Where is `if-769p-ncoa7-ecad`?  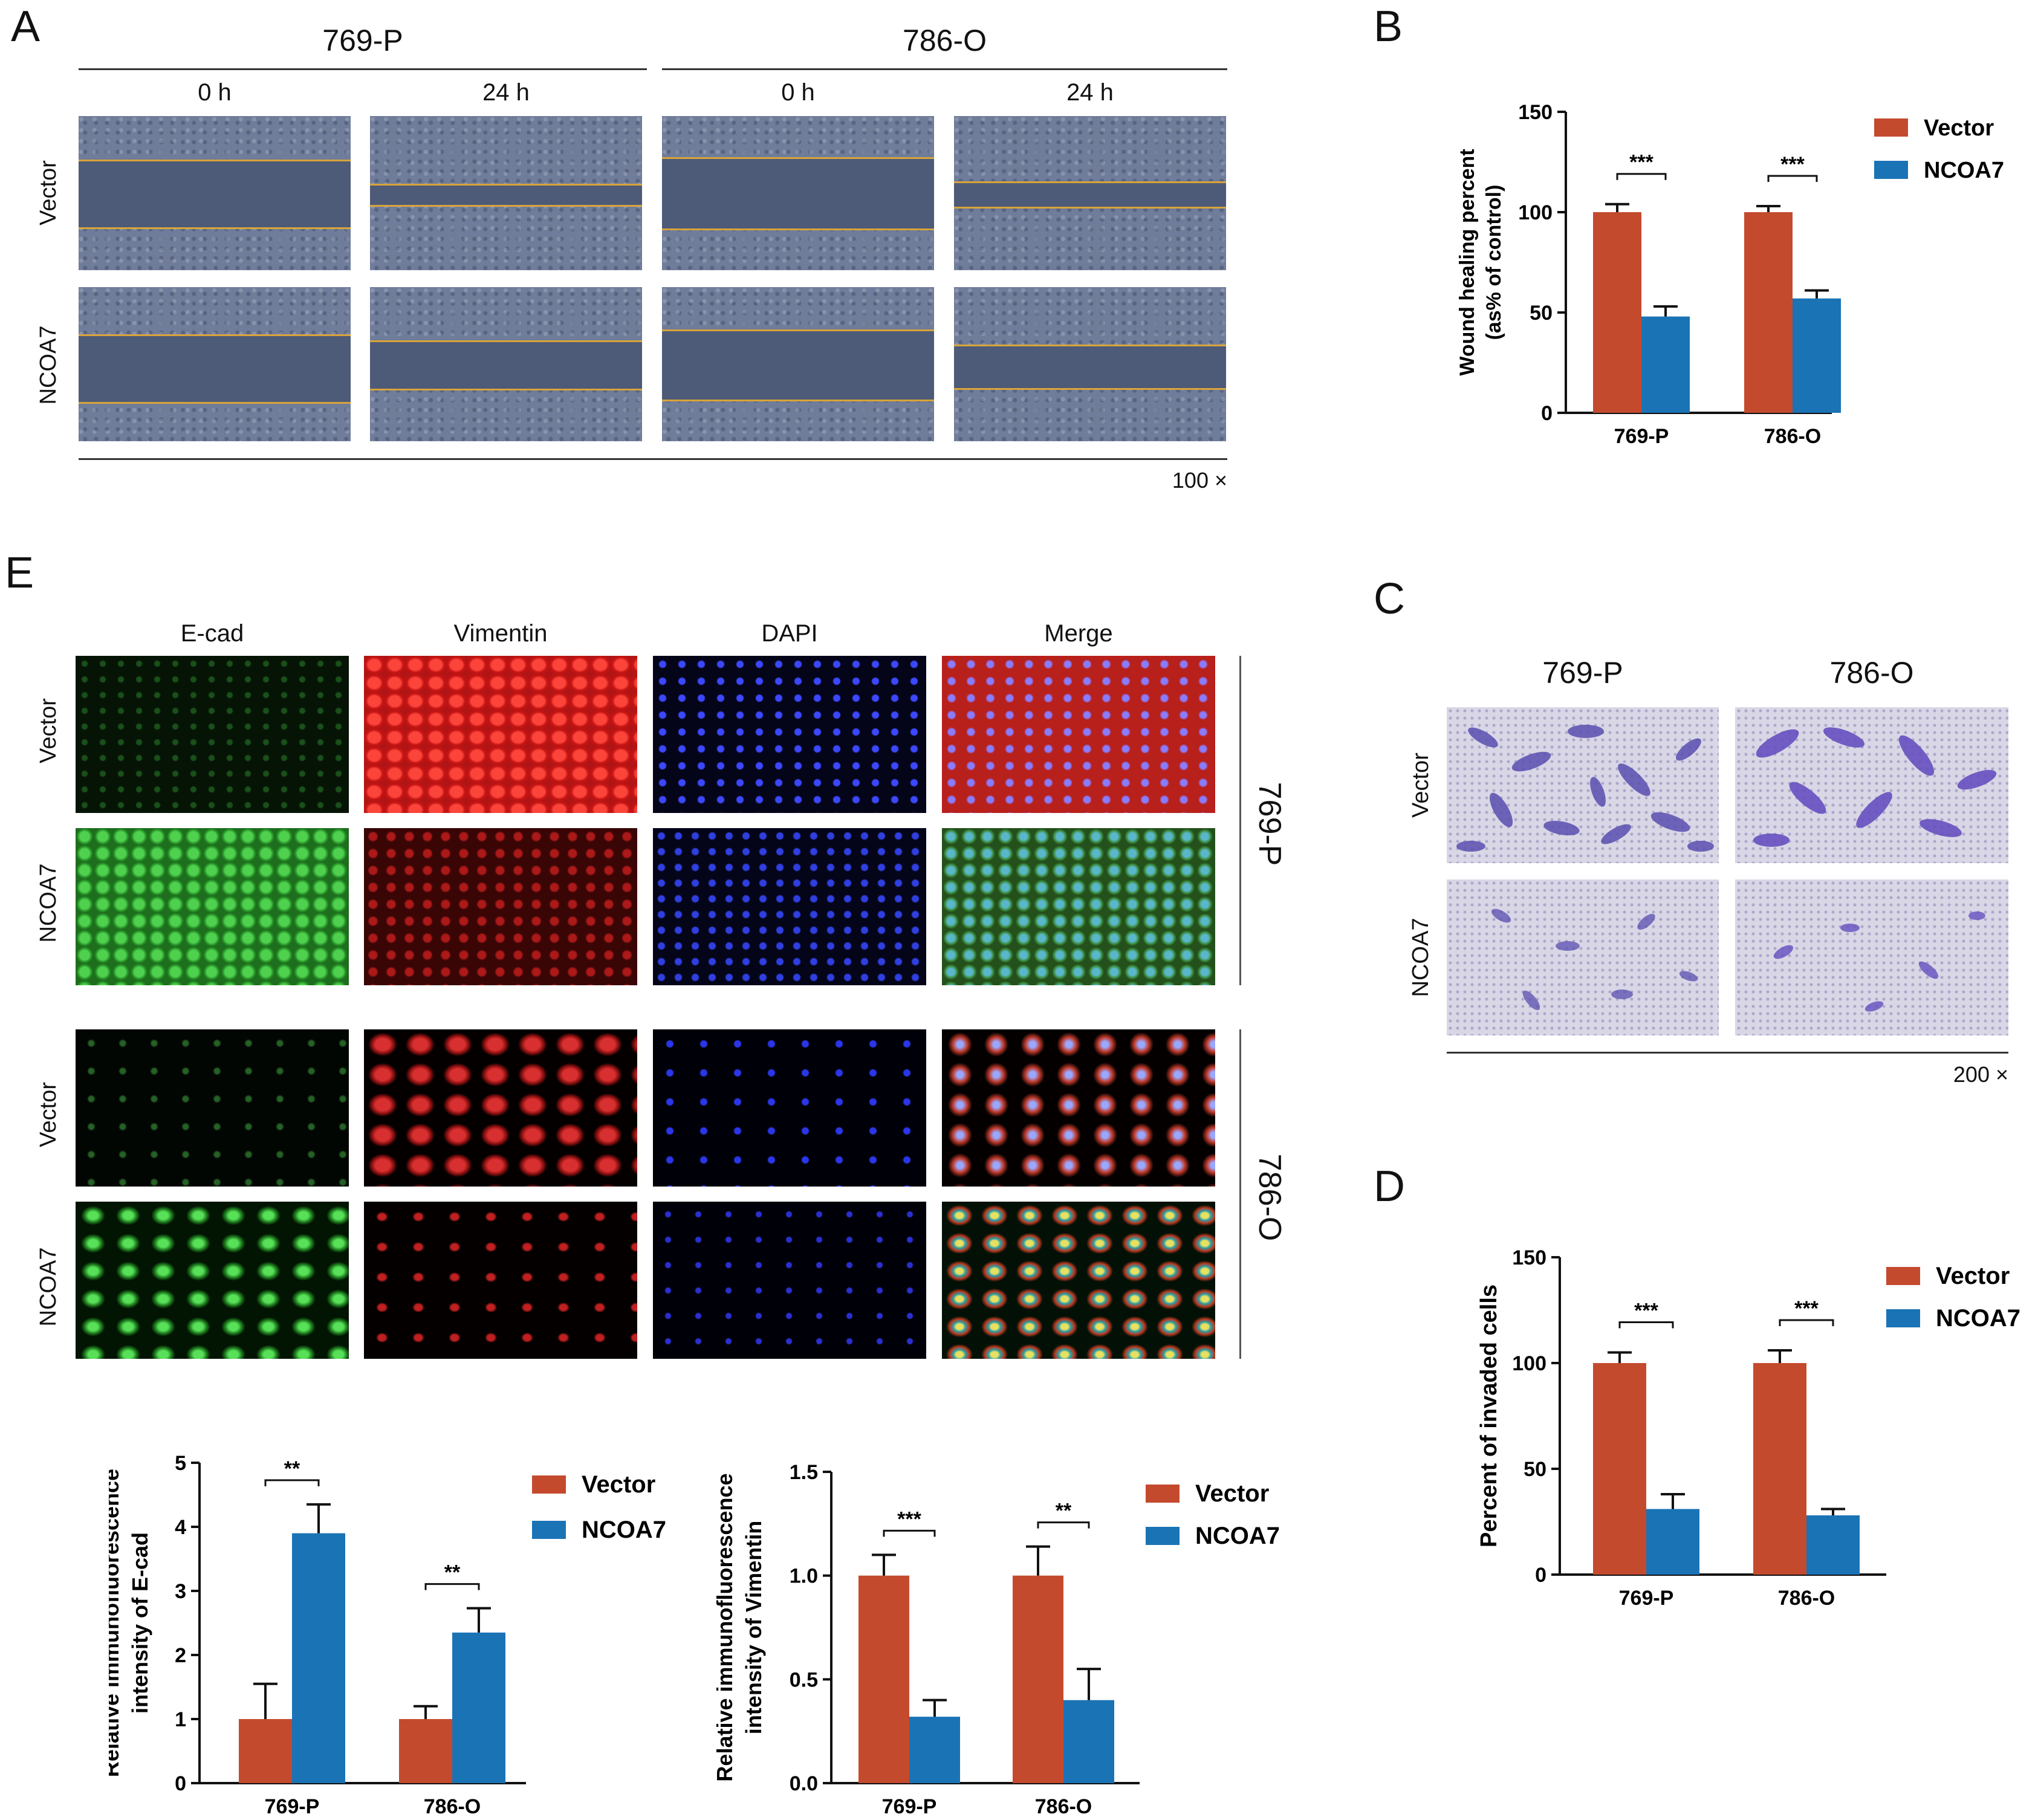
if-769p-ncoa7-ecad is located at coordinates (212, 906).